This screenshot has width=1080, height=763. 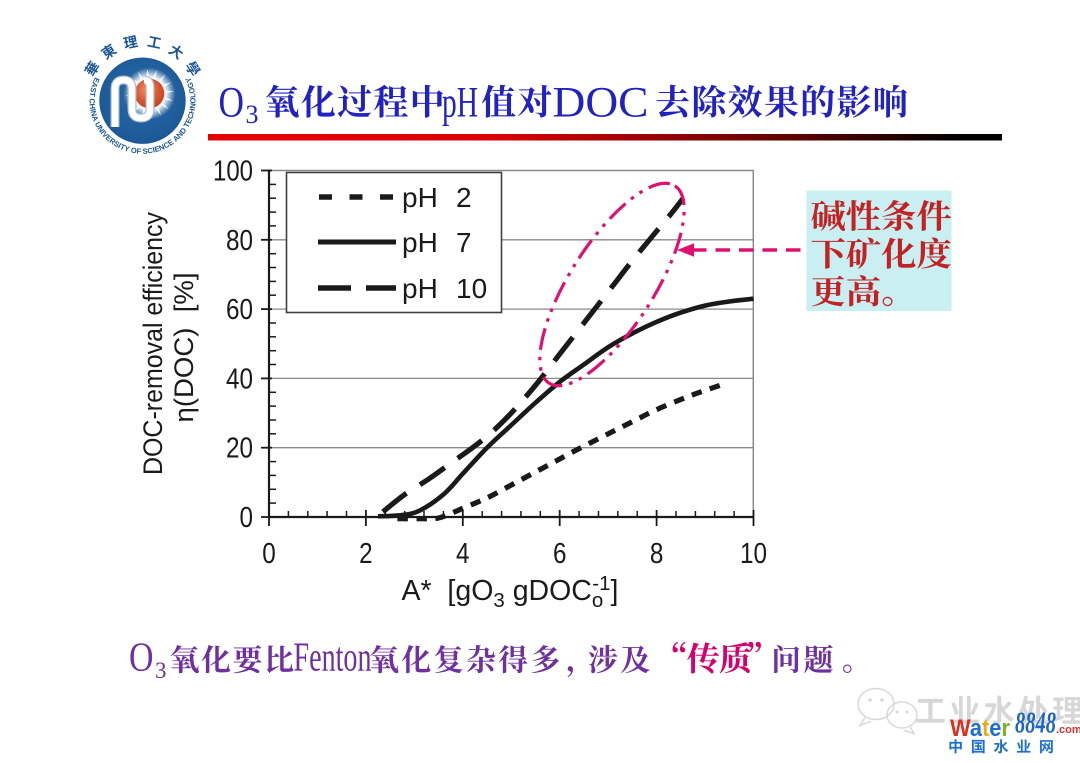 What do you see at coordinates (239, 449) in the screenshot?
I see `svg-text: 20` at bounding box center [239, 449].